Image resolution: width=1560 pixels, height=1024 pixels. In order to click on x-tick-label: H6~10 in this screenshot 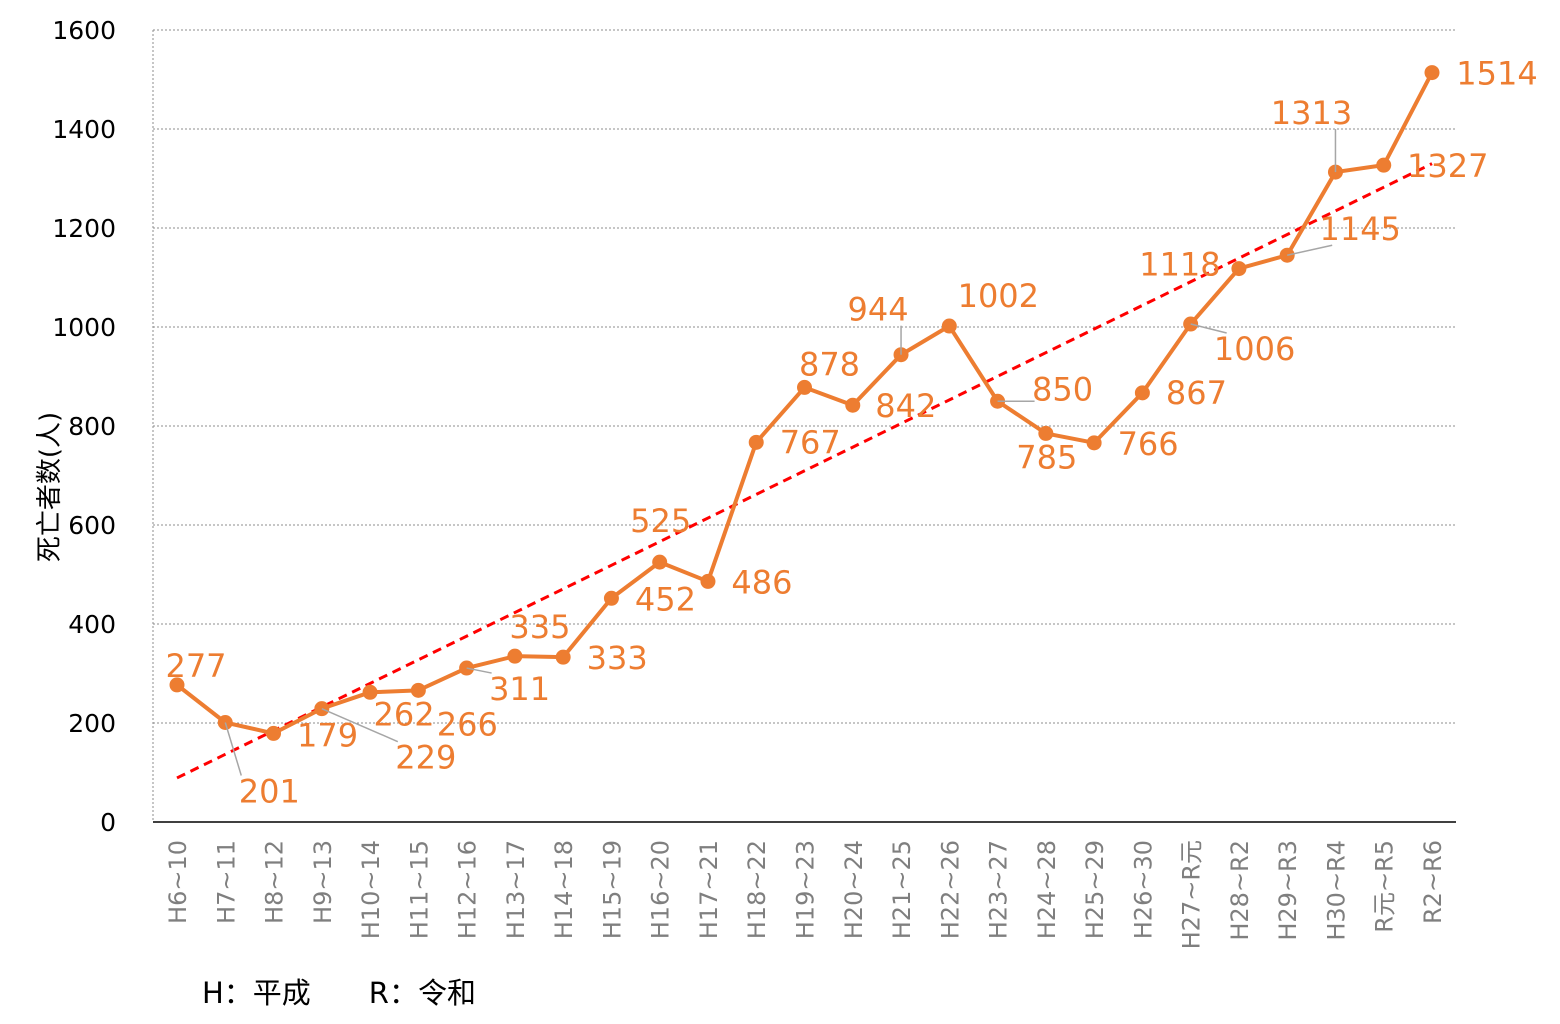, I will do `click(178, 882)`.